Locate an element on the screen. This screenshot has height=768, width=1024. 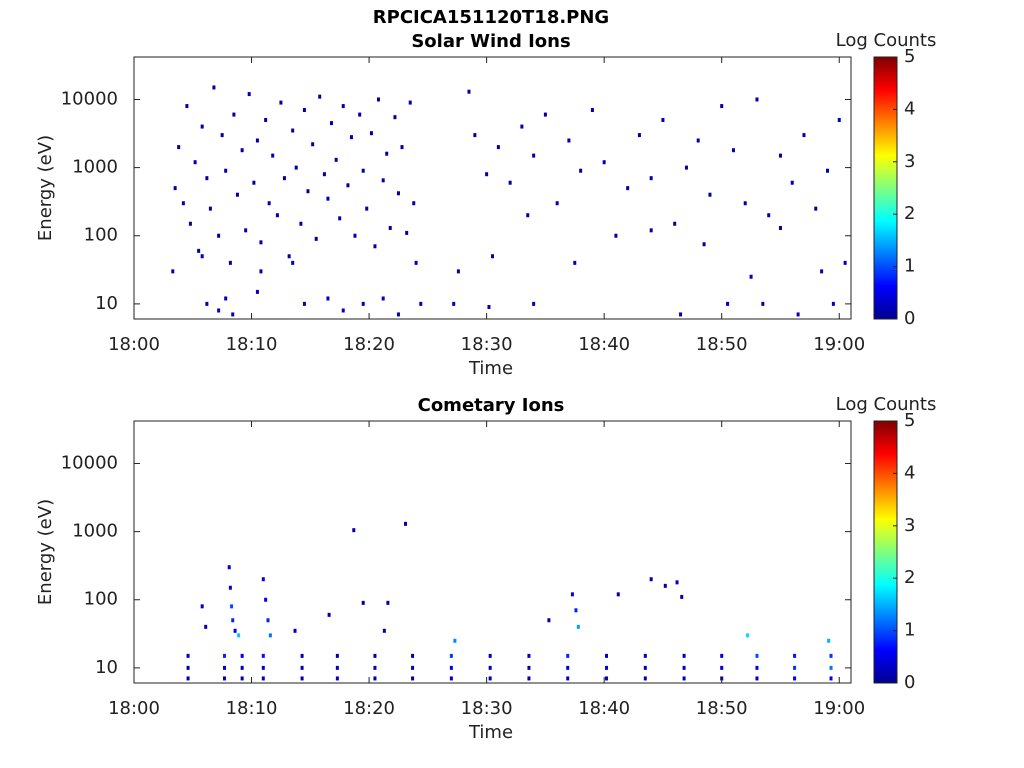
y-tick-label: 10 is located at coordinates (106, 303).